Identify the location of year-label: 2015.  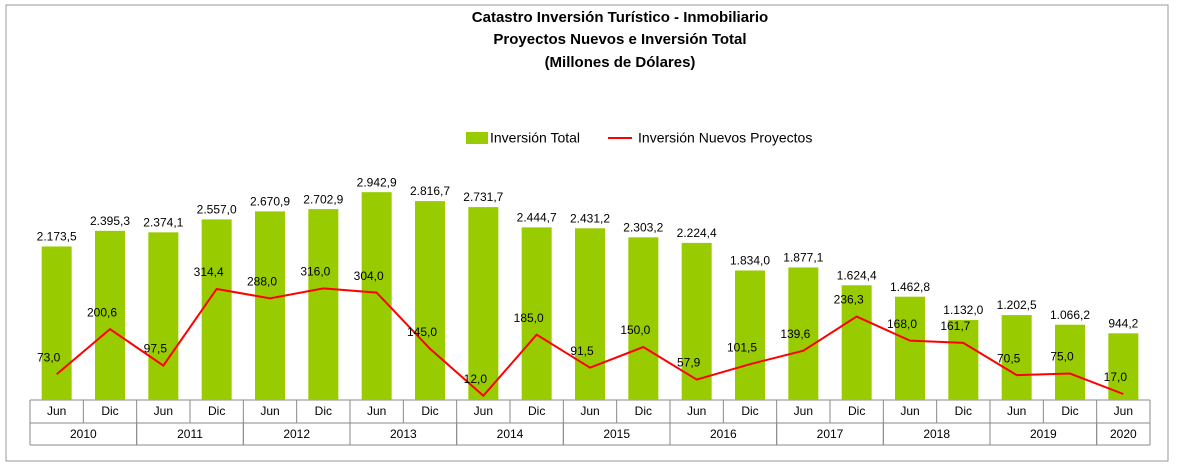
(616, 434).